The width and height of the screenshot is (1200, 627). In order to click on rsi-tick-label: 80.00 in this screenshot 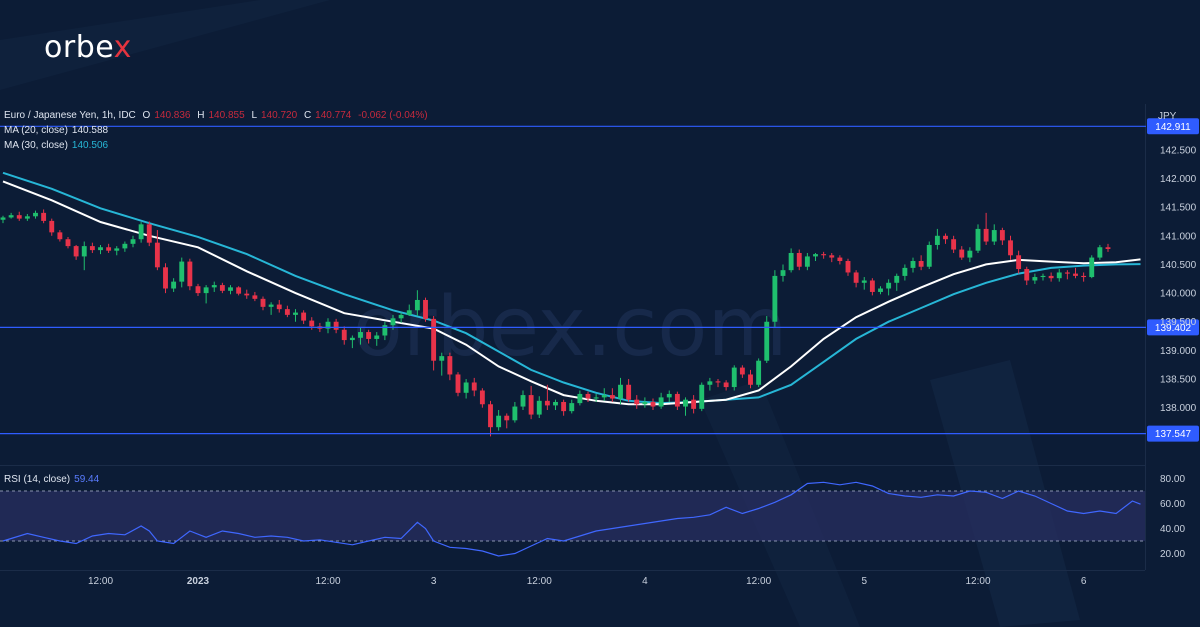, I will do `click(1172, 479)`.